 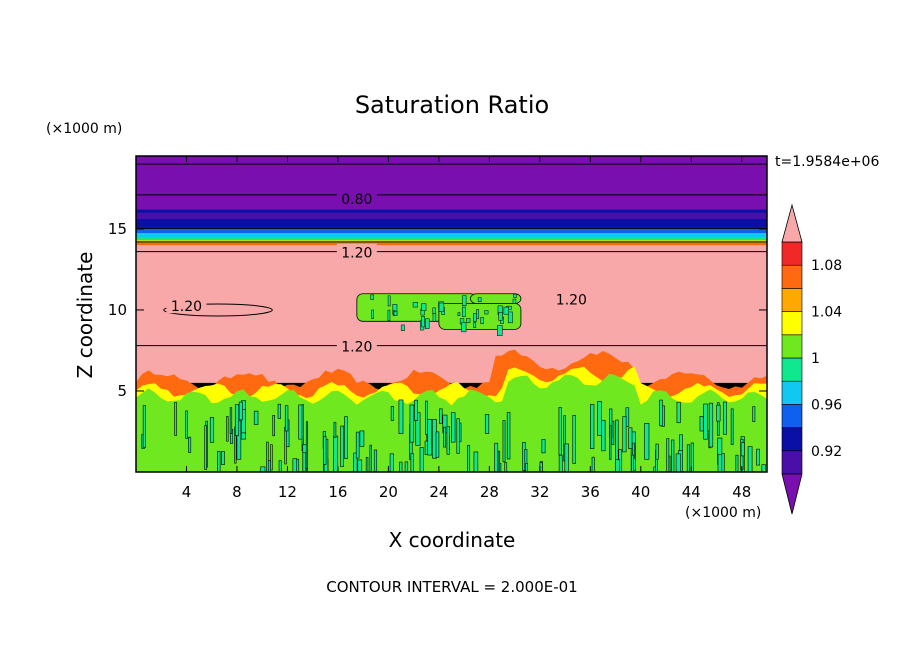 I want to click on colorbar-label: 0.96, so click(x=826, y=405).